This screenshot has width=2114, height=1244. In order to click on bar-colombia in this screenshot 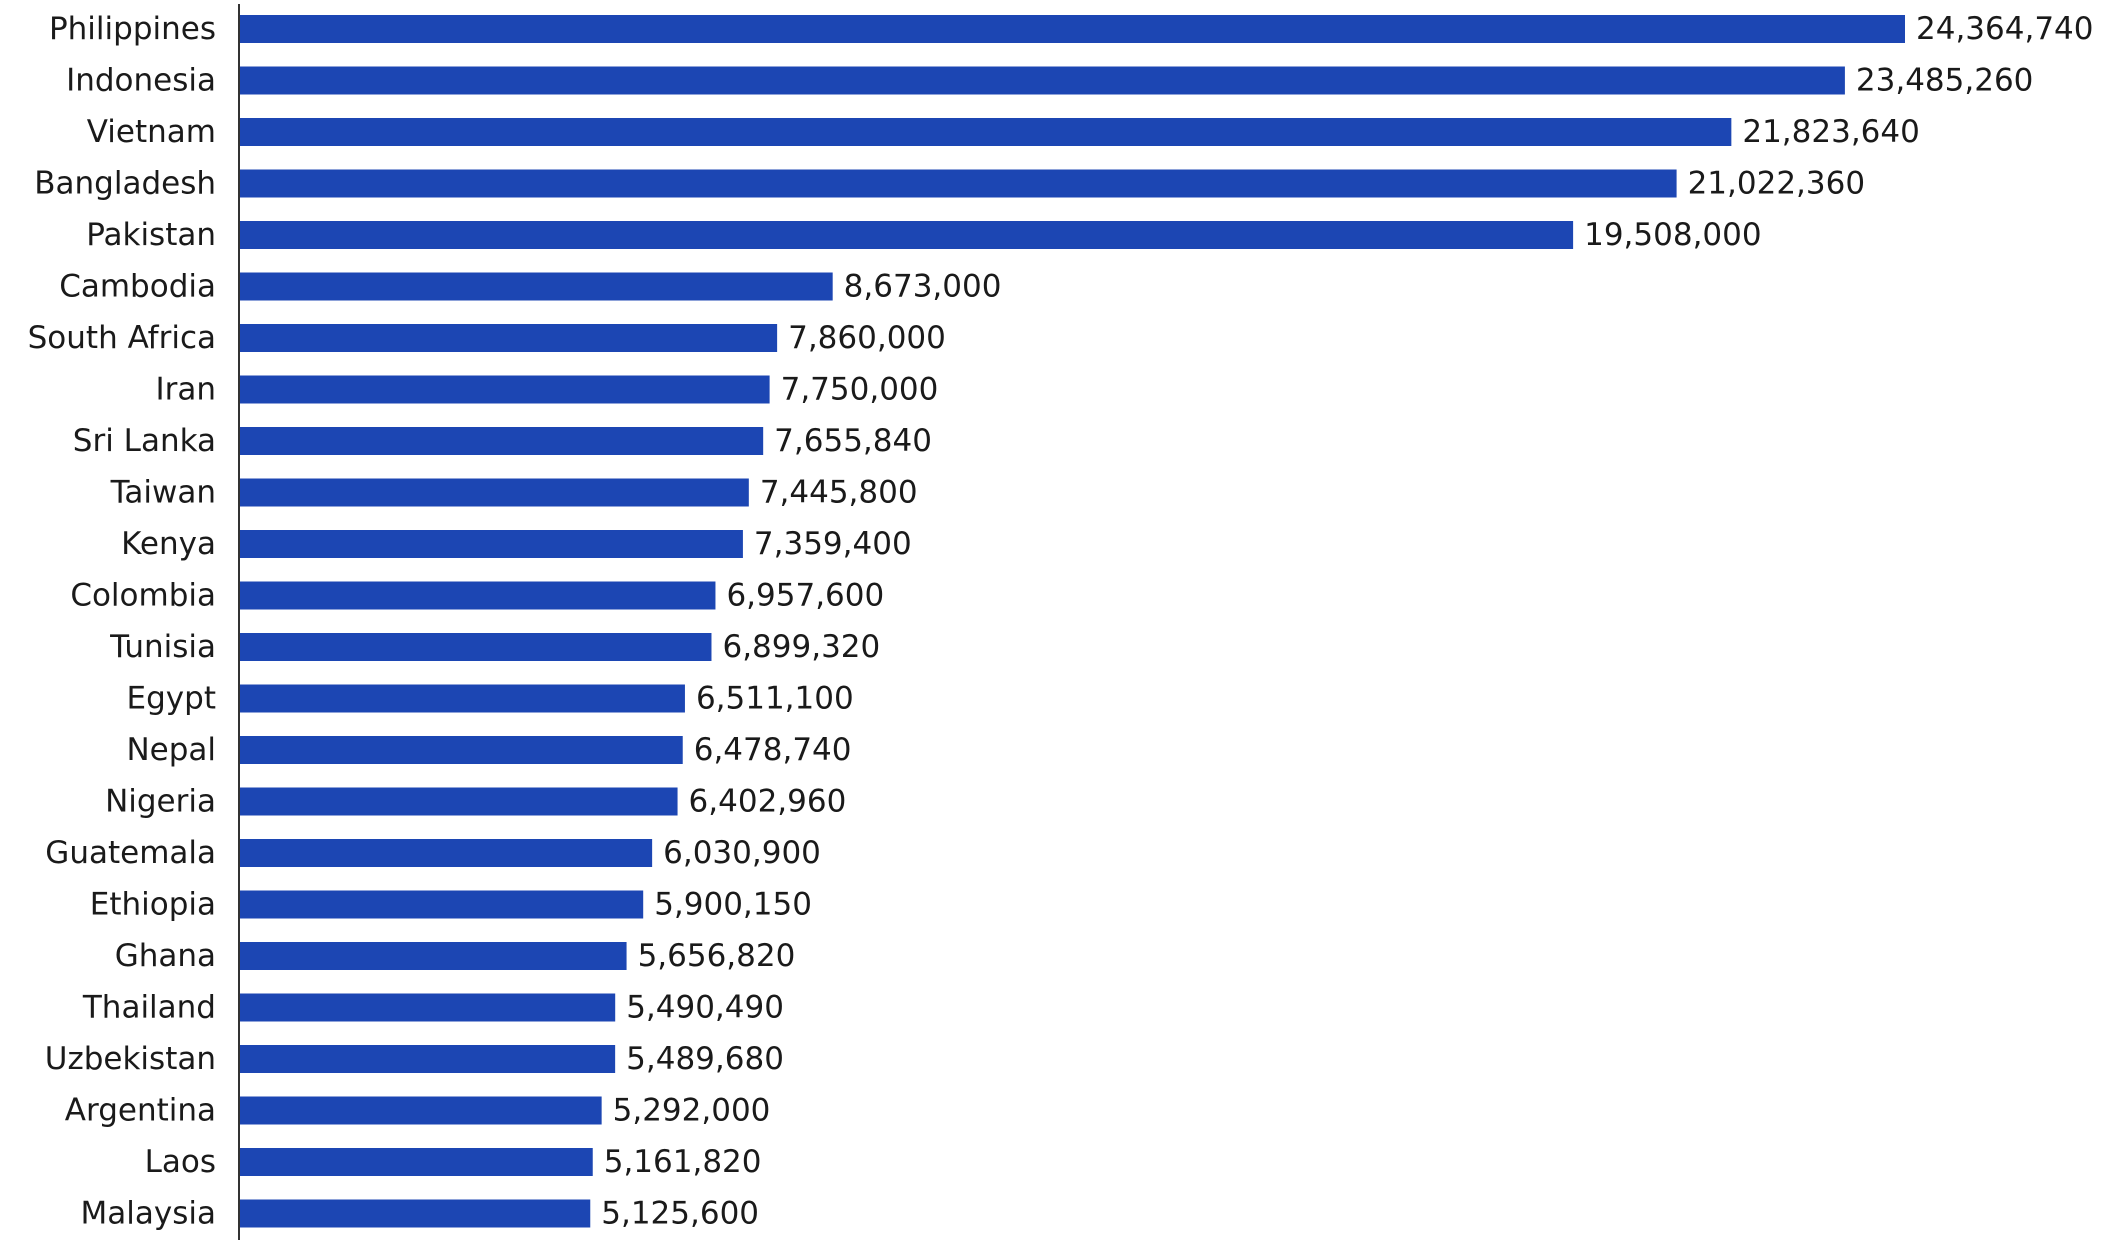, I will do `click(478, 595)`.